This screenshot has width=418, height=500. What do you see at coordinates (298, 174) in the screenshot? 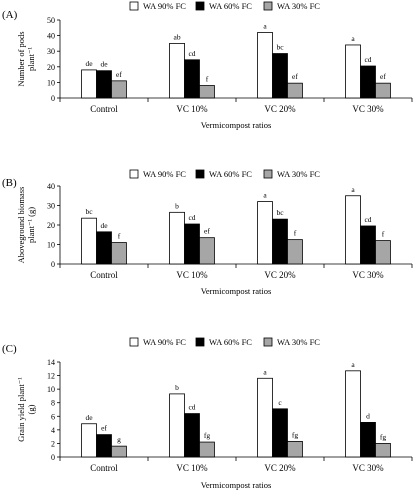
I see `legend-label-3: WA 30% FC` at bounding box center [298, 174].